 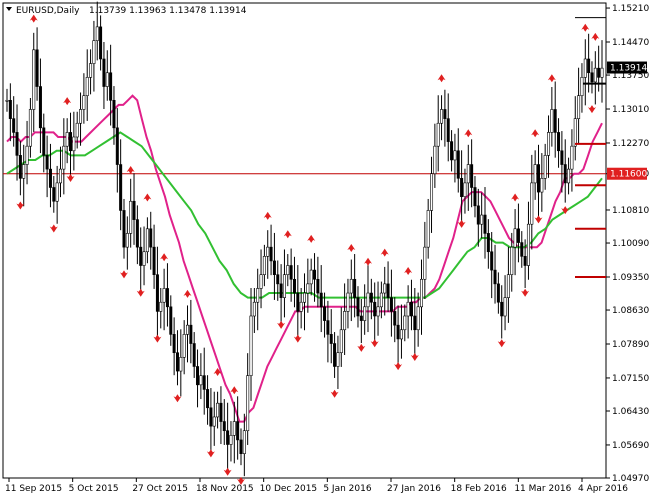 I want to click on y-tick-label: 1.09350, so click(x=630, y=278).